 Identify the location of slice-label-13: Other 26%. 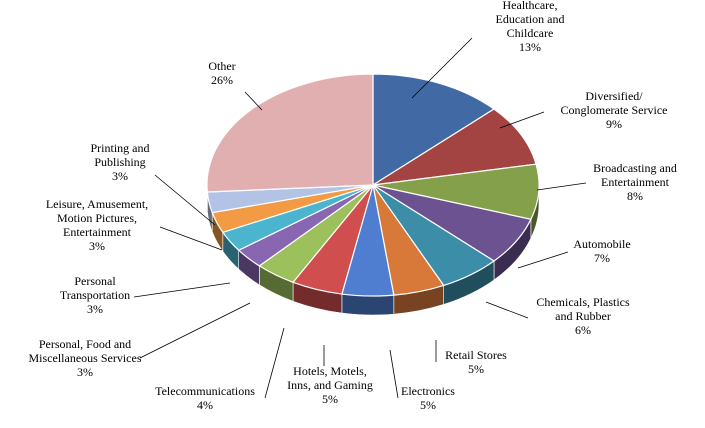
(221, 73).